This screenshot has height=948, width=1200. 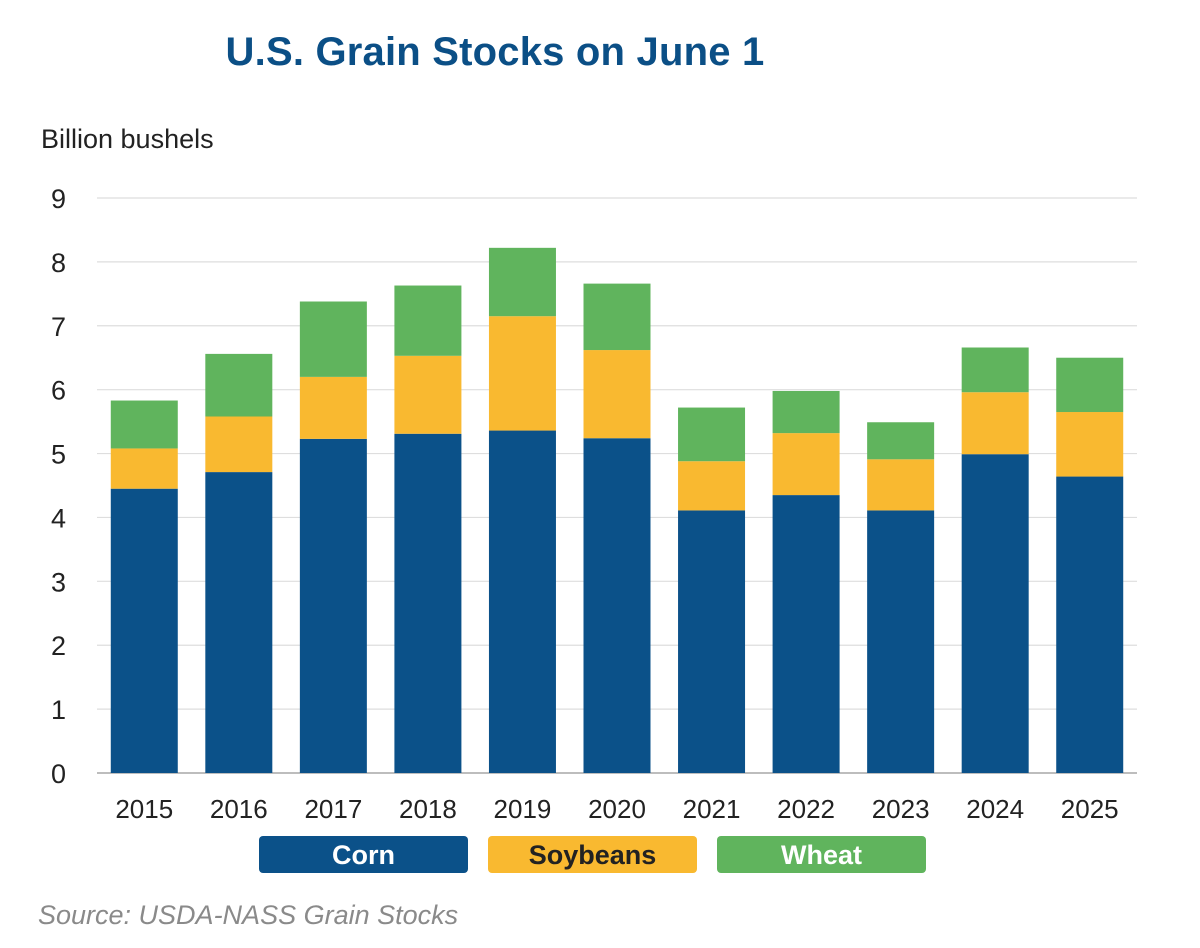 I want to click on bar-corn-2020, so click(x=617, y=605).